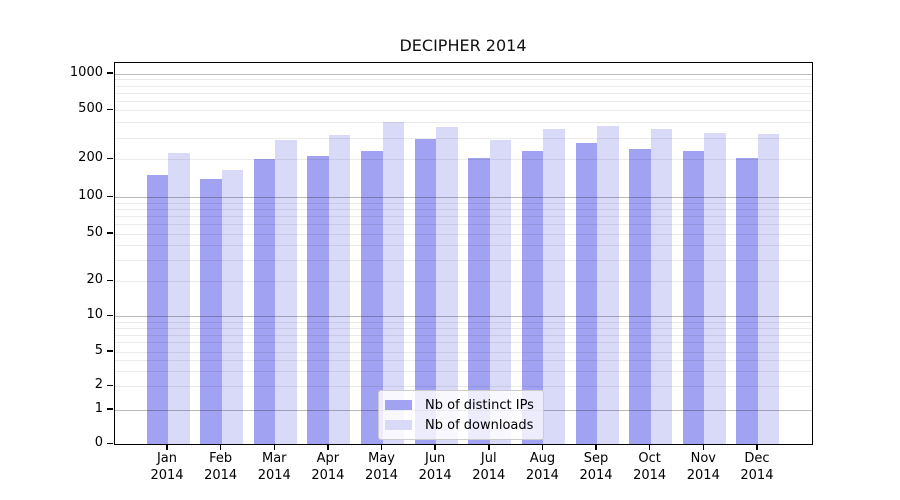  What do you see at coordinates (554, 286) in the screenshot?
I see `bar-downloads-aug` at bounding box center [554, 286].